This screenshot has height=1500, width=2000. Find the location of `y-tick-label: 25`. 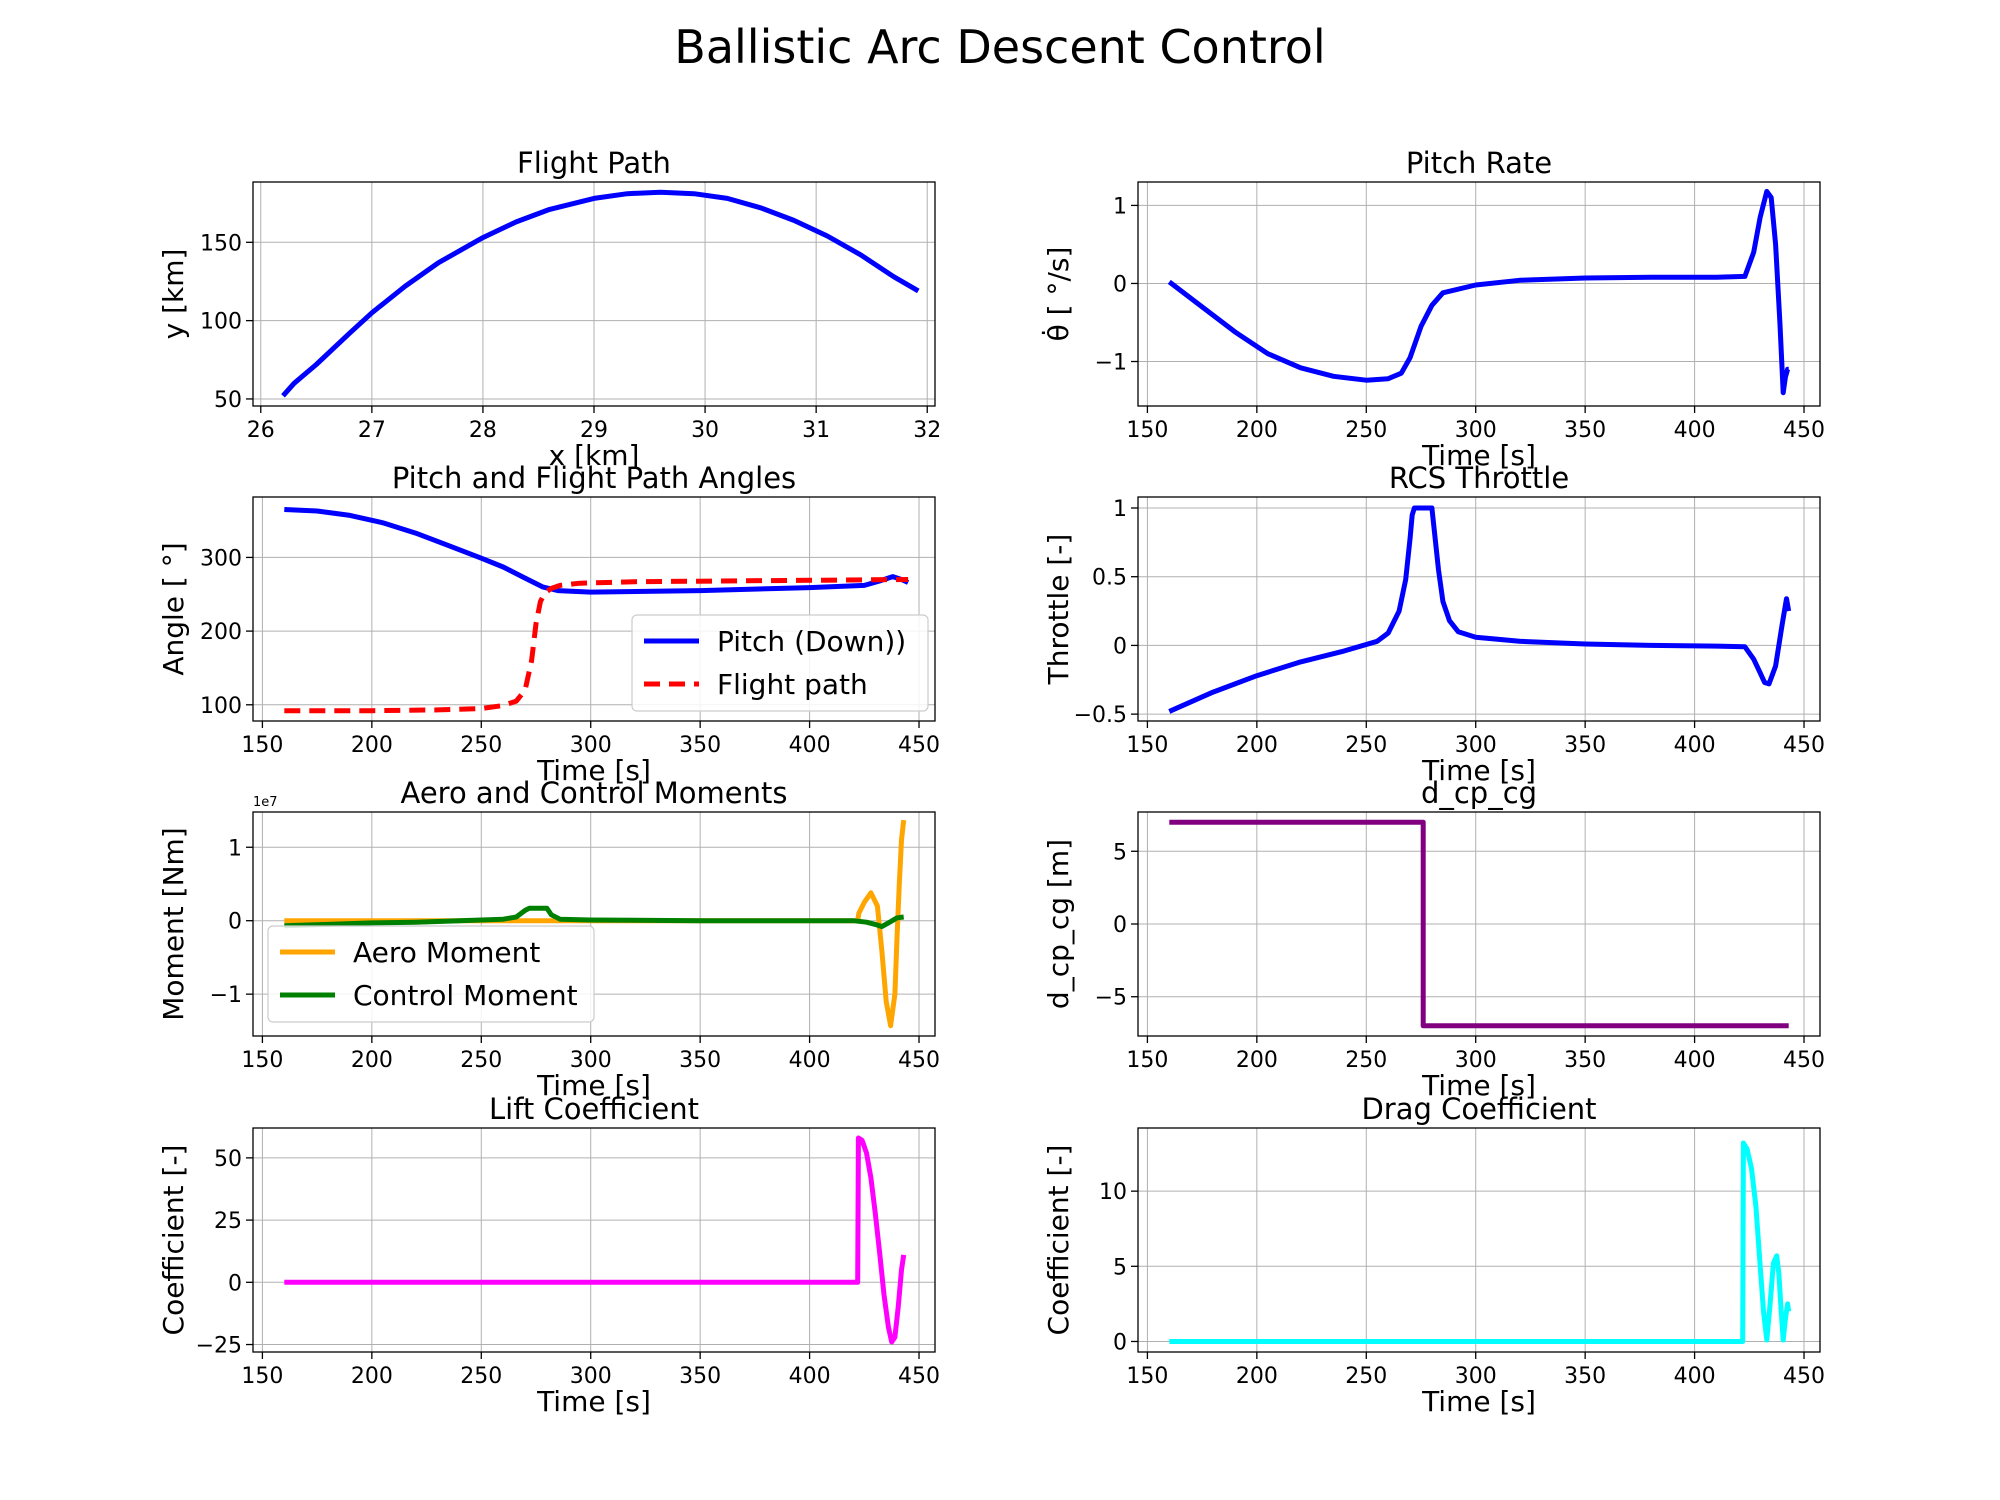

y-tick-label: 25 is located at coordinates (228, 1221).